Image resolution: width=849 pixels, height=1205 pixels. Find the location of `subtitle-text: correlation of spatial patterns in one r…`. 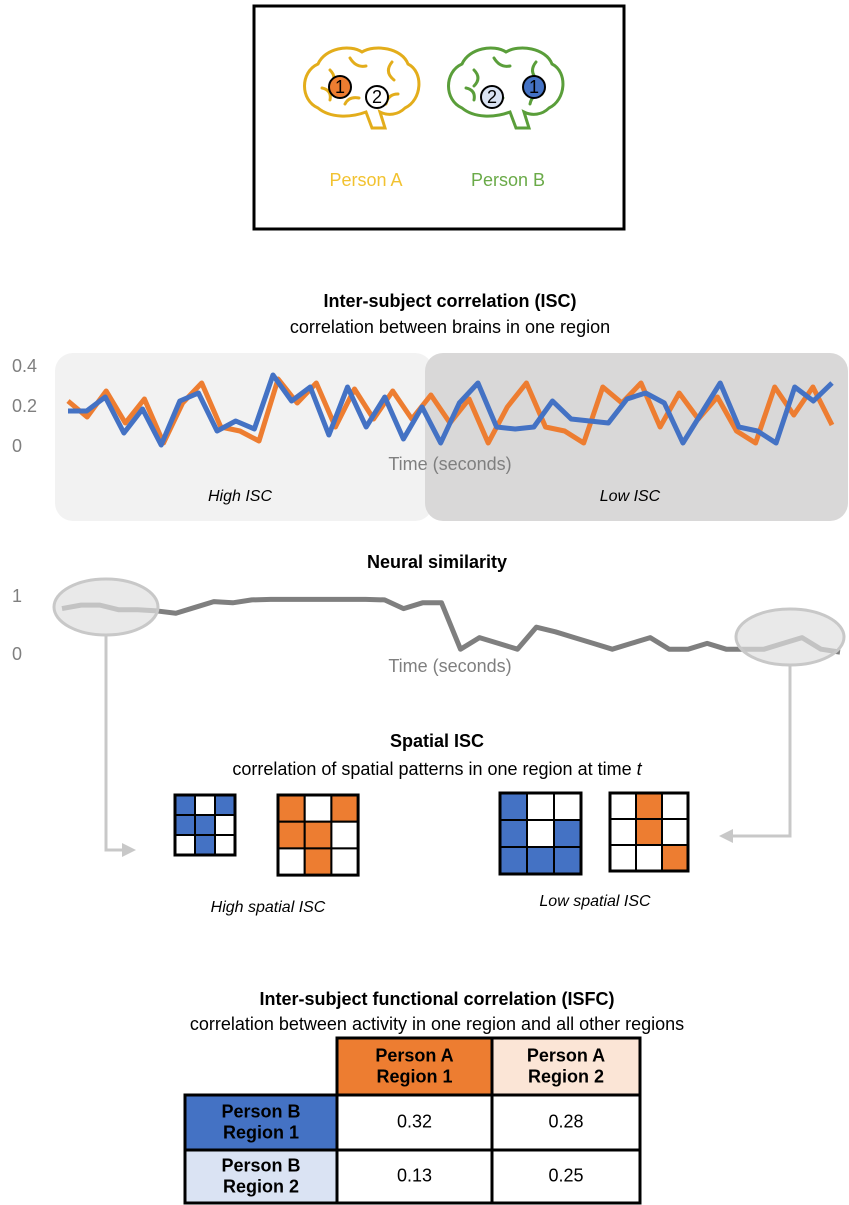

subtitle-text: correlation of spatial patterns in one r… is located at coordinates (431, 769).